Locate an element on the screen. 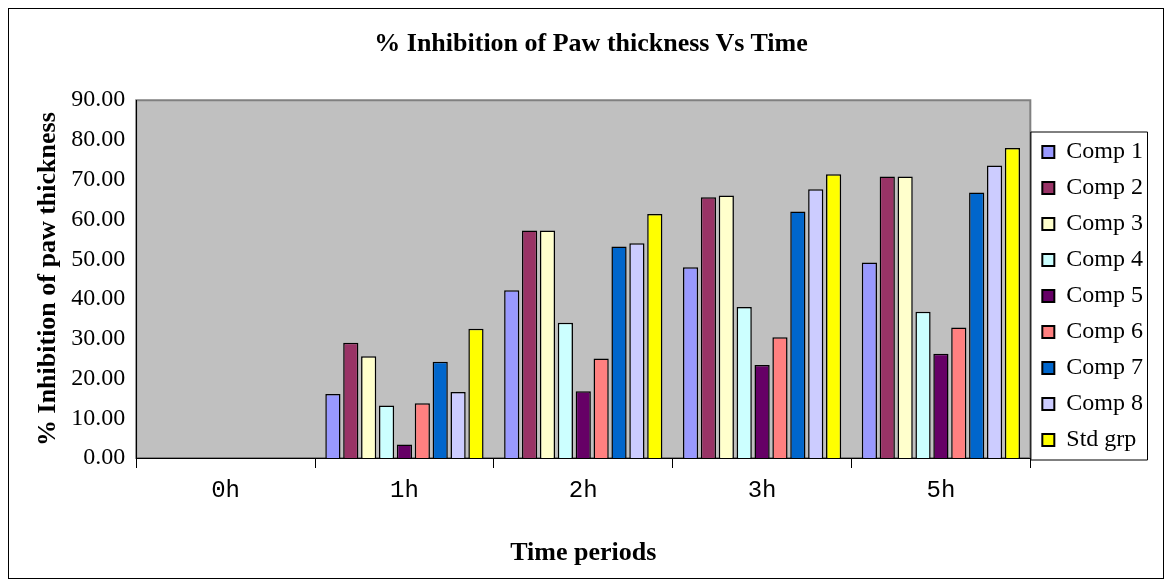  x-axis-title: Time periods is located at coordinates (583, 552).